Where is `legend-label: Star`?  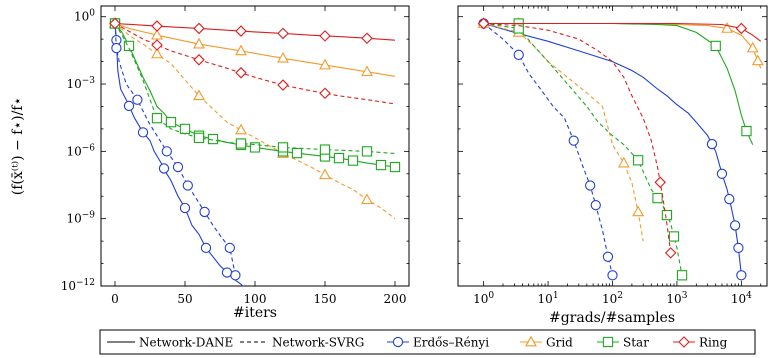 legend-label: Star is located at coordinates (636, 343).